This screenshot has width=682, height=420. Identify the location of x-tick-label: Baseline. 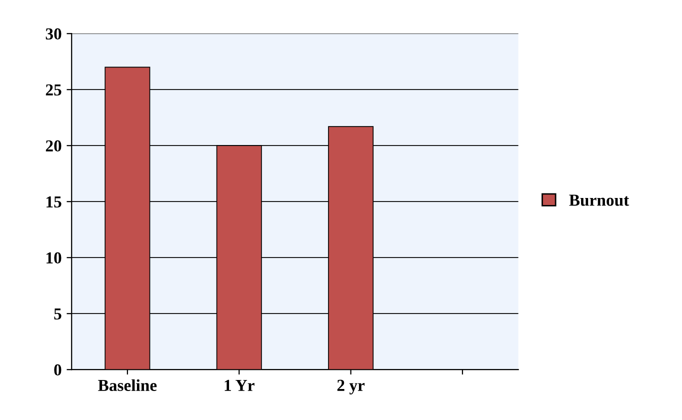
(127, 385).